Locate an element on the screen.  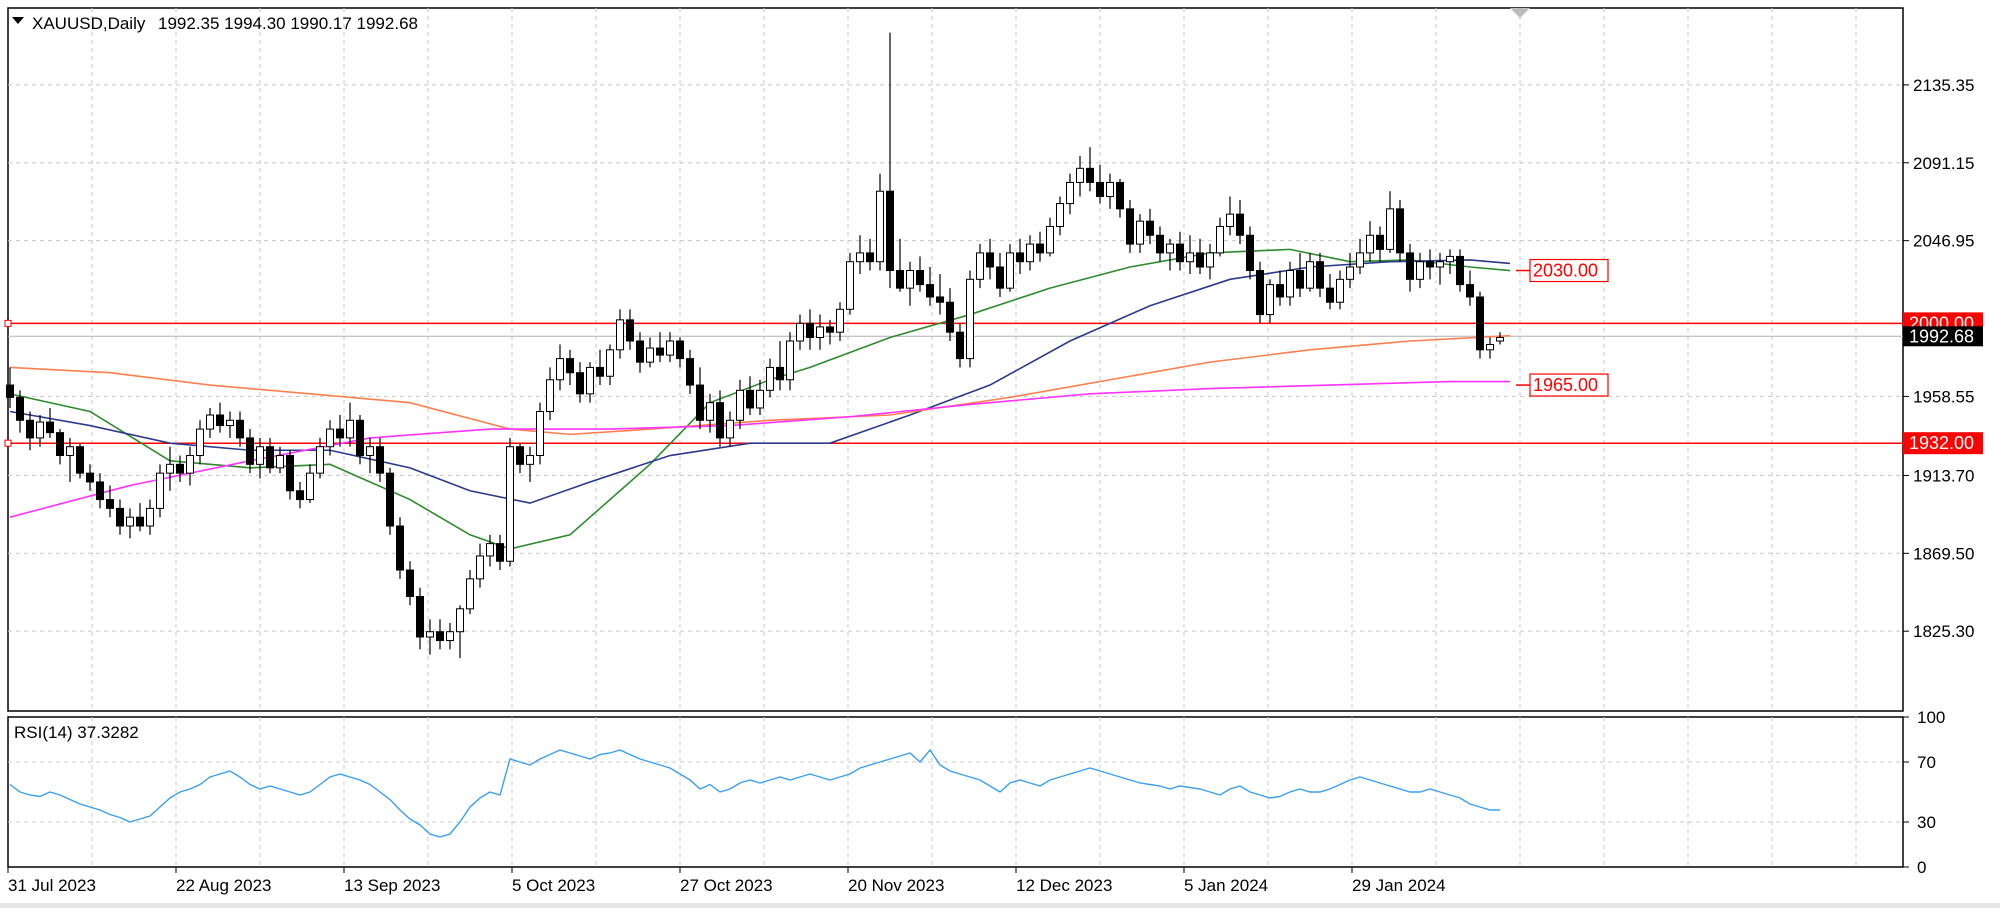
rsi-axis: 100 70 30 0 is located at coordinates (1924, 792).